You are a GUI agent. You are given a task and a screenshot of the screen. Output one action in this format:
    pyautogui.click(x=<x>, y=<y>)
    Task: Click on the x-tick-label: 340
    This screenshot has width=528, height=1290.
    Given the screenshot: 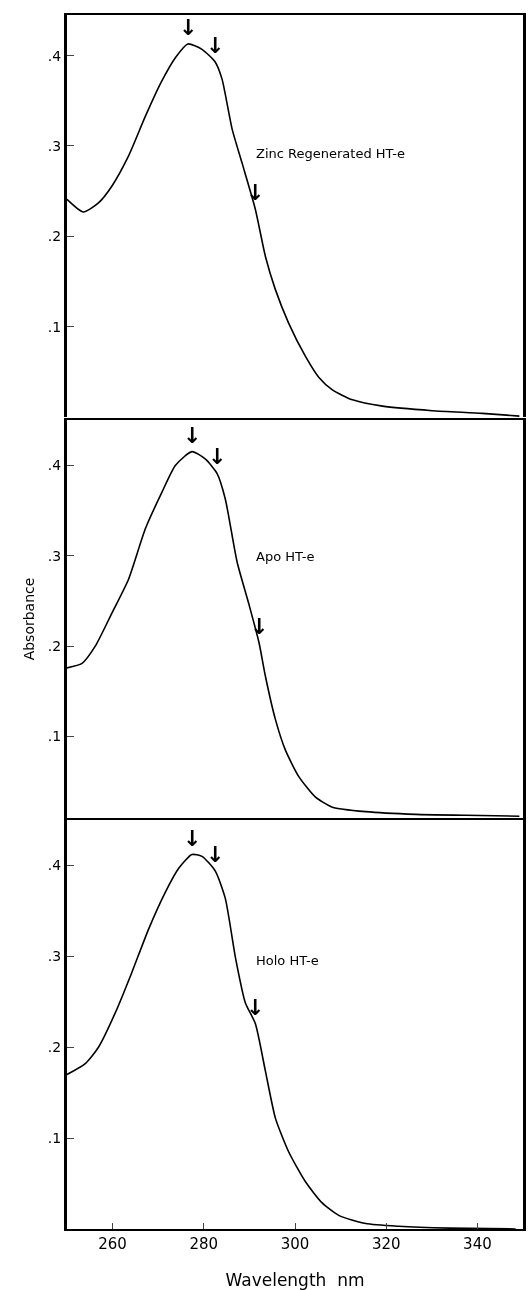 What is the action you would take?
    pyautogui.click(x=477, y=1244)
    